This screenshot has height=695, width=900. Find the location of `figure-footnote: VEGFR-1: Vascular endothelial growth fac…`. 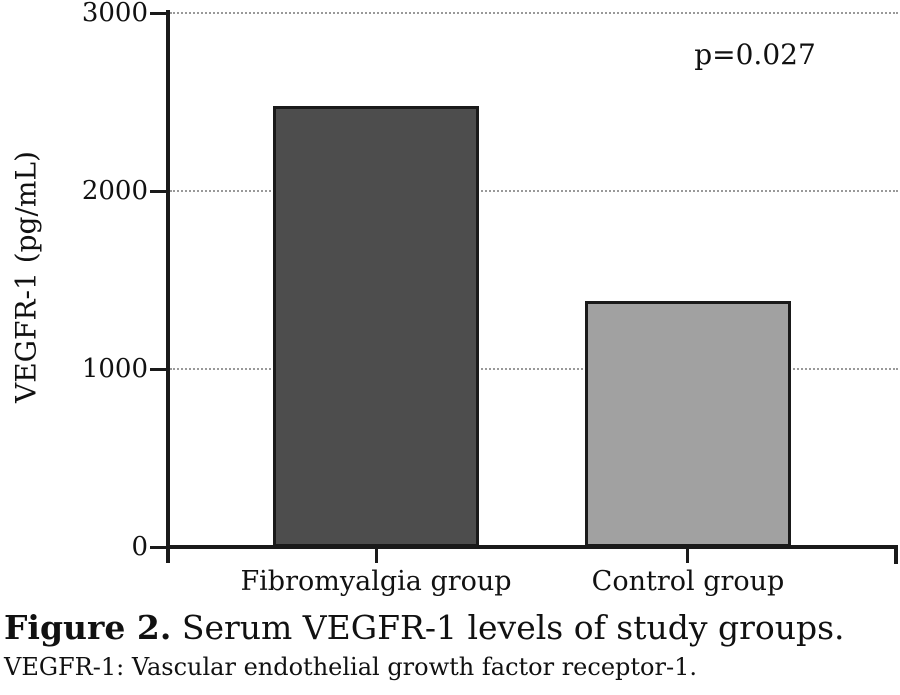

figure-footnote: VEGFR-1: Vascular endothelial growth fac… is located at coordinates (350, 667).